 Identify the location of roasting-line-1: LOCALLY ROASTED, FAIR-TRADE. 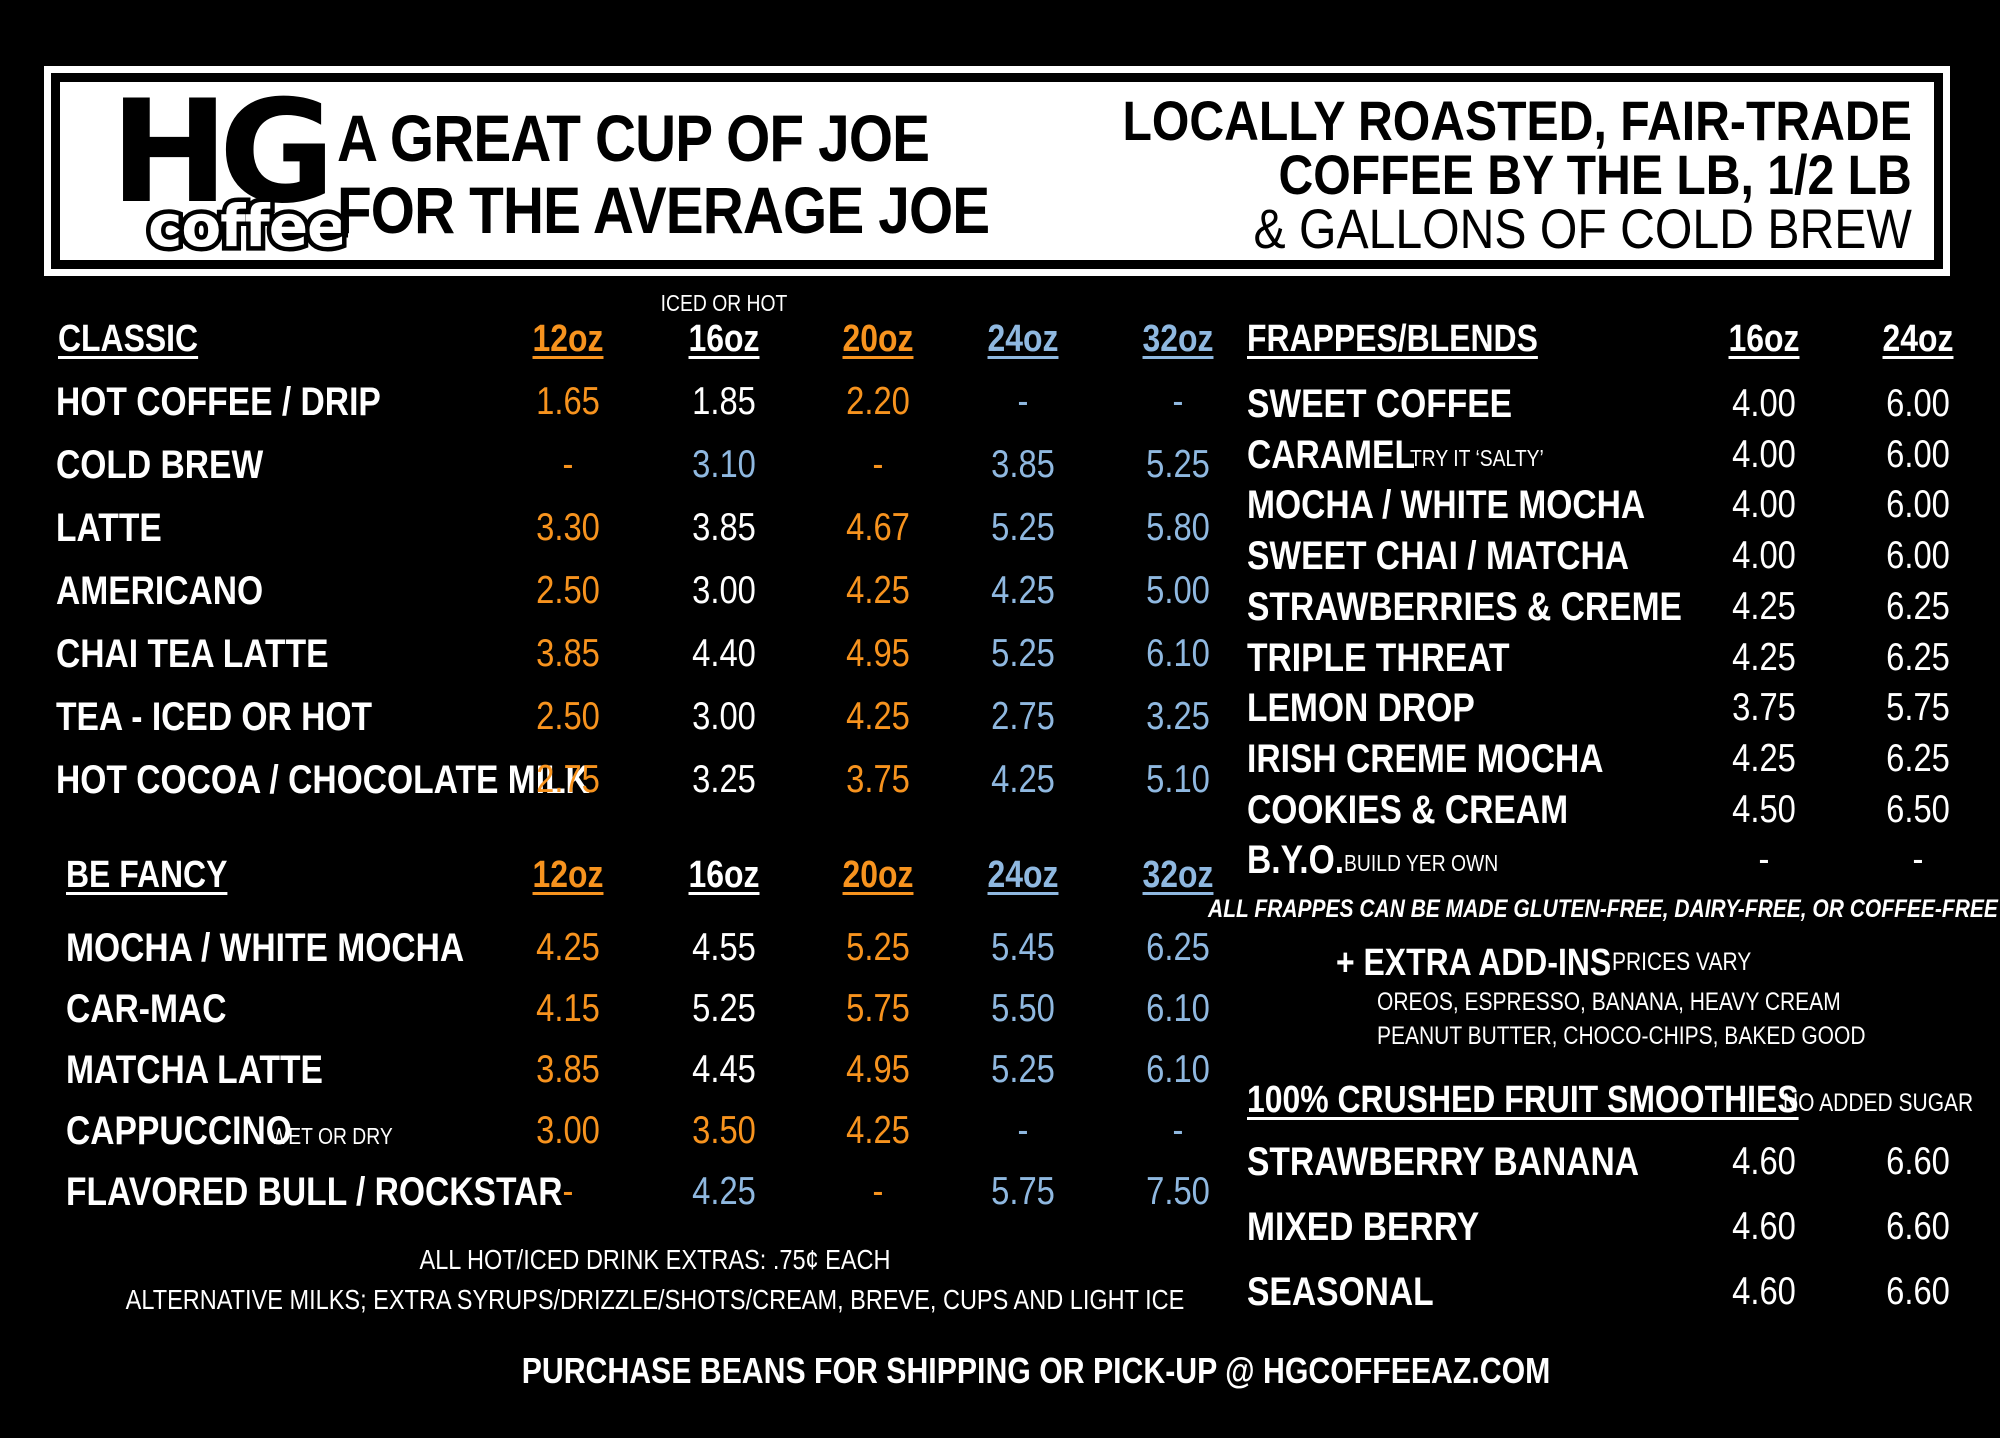
(1517, 120).